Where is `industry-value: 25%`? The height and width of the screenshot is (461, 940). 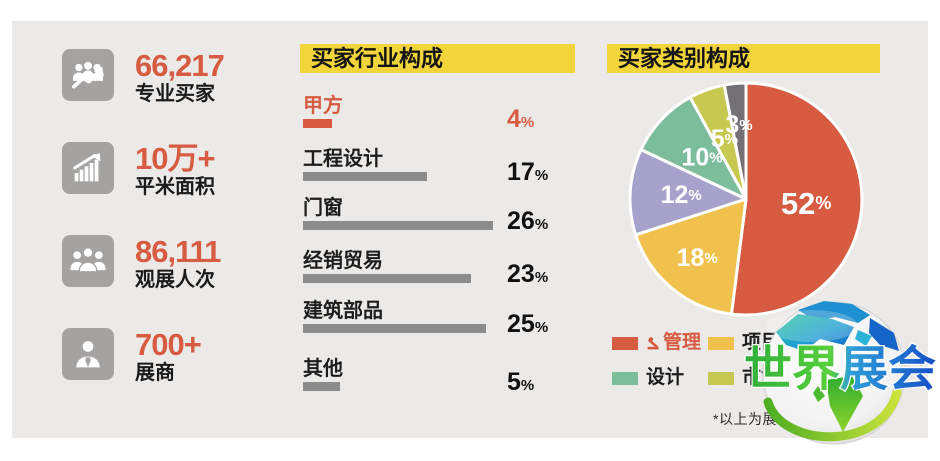
industry-value: 25% is located at coordinates (528, 324).